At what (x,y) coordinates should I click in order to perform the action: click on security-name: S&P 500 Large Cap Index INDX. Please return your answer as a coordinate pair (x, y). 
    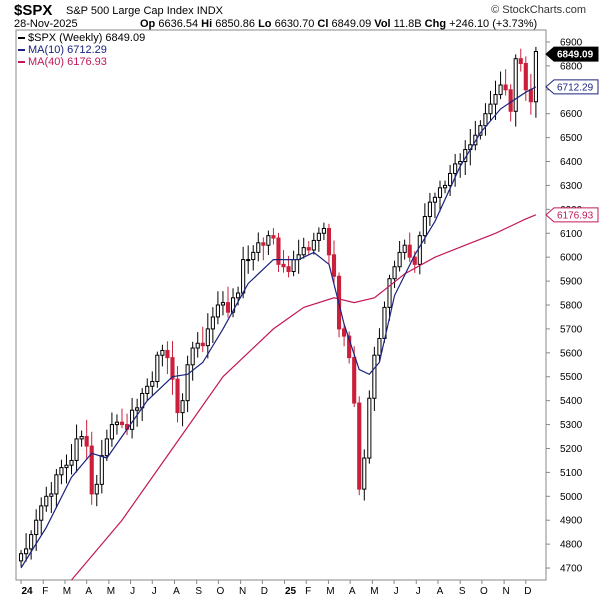
    Looking at the image, I should click on (144, 11).